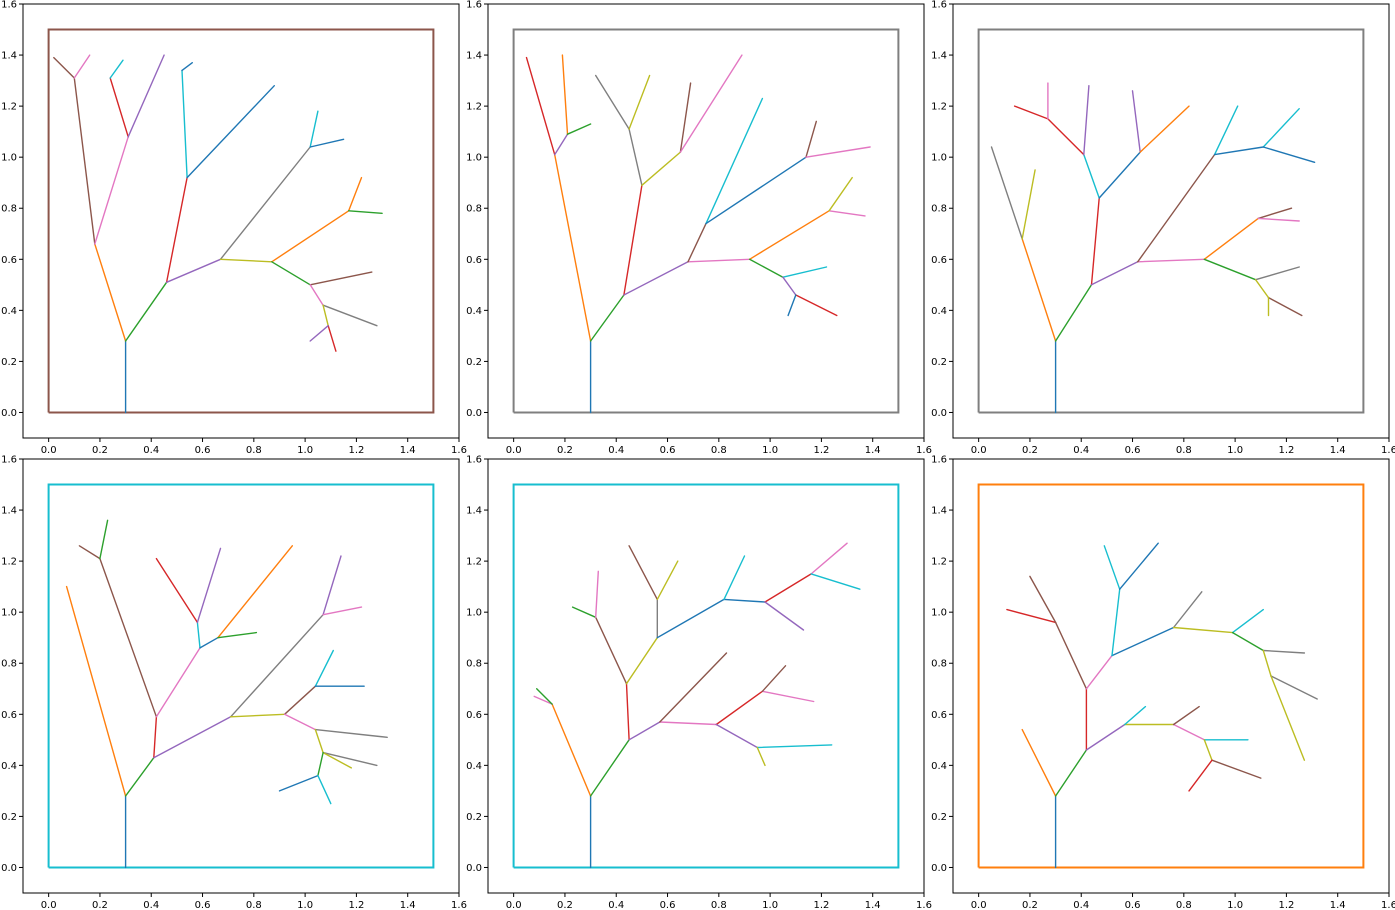 The image size is (1395, 910). What do you see at coordinates (1184, 450) in the screenshot?
I see `x-tick-label: 0.8` at bounding box center [1184, 450].